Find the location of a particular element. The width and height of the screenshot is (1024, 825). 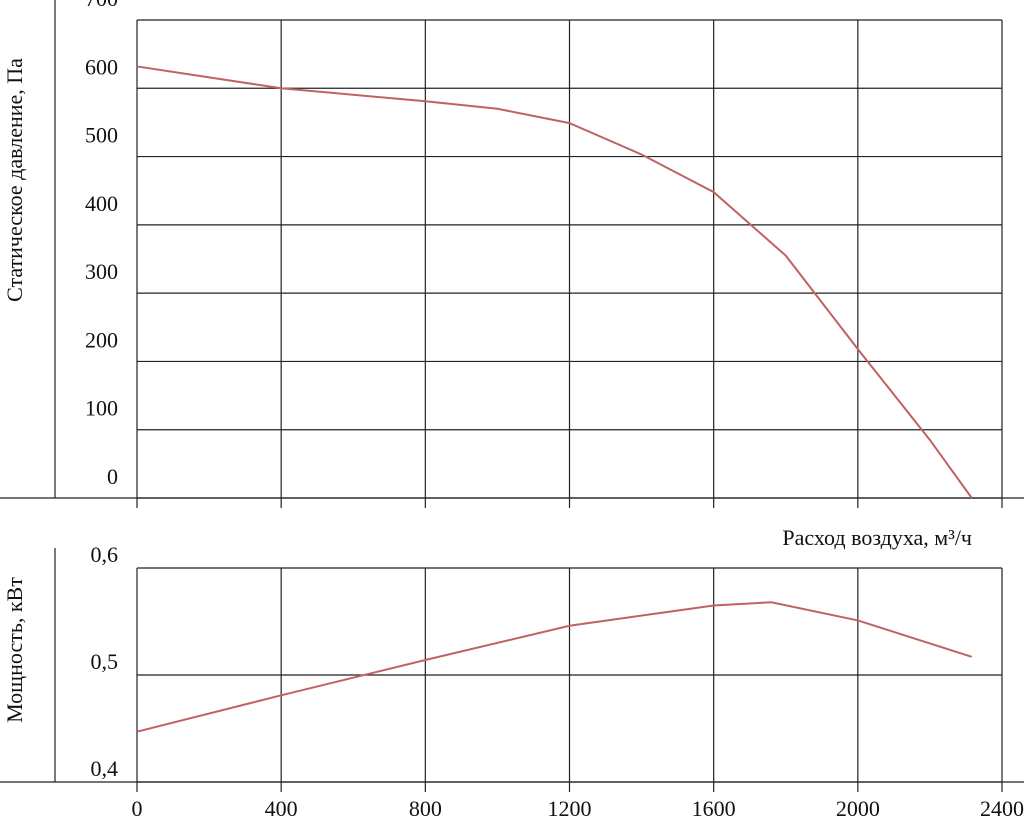

y-tick-label: 0 is located at coordinates (112, 476).